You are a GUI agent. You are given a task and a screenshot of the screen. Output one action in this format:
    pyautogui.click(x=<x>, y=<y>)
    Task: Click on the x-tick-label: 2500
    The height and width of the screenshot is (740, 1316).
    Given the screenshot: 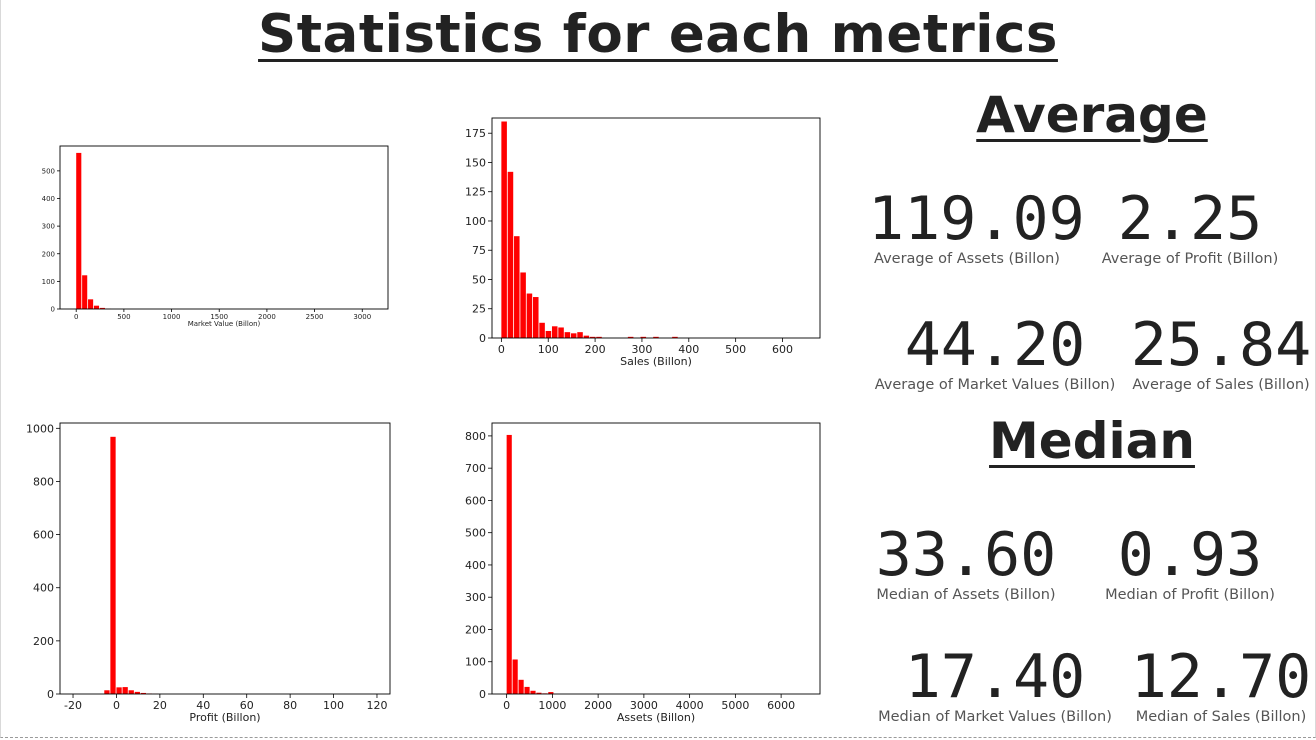 What is the action you would take?
    pyautogui.click(x=315, y=317)
    